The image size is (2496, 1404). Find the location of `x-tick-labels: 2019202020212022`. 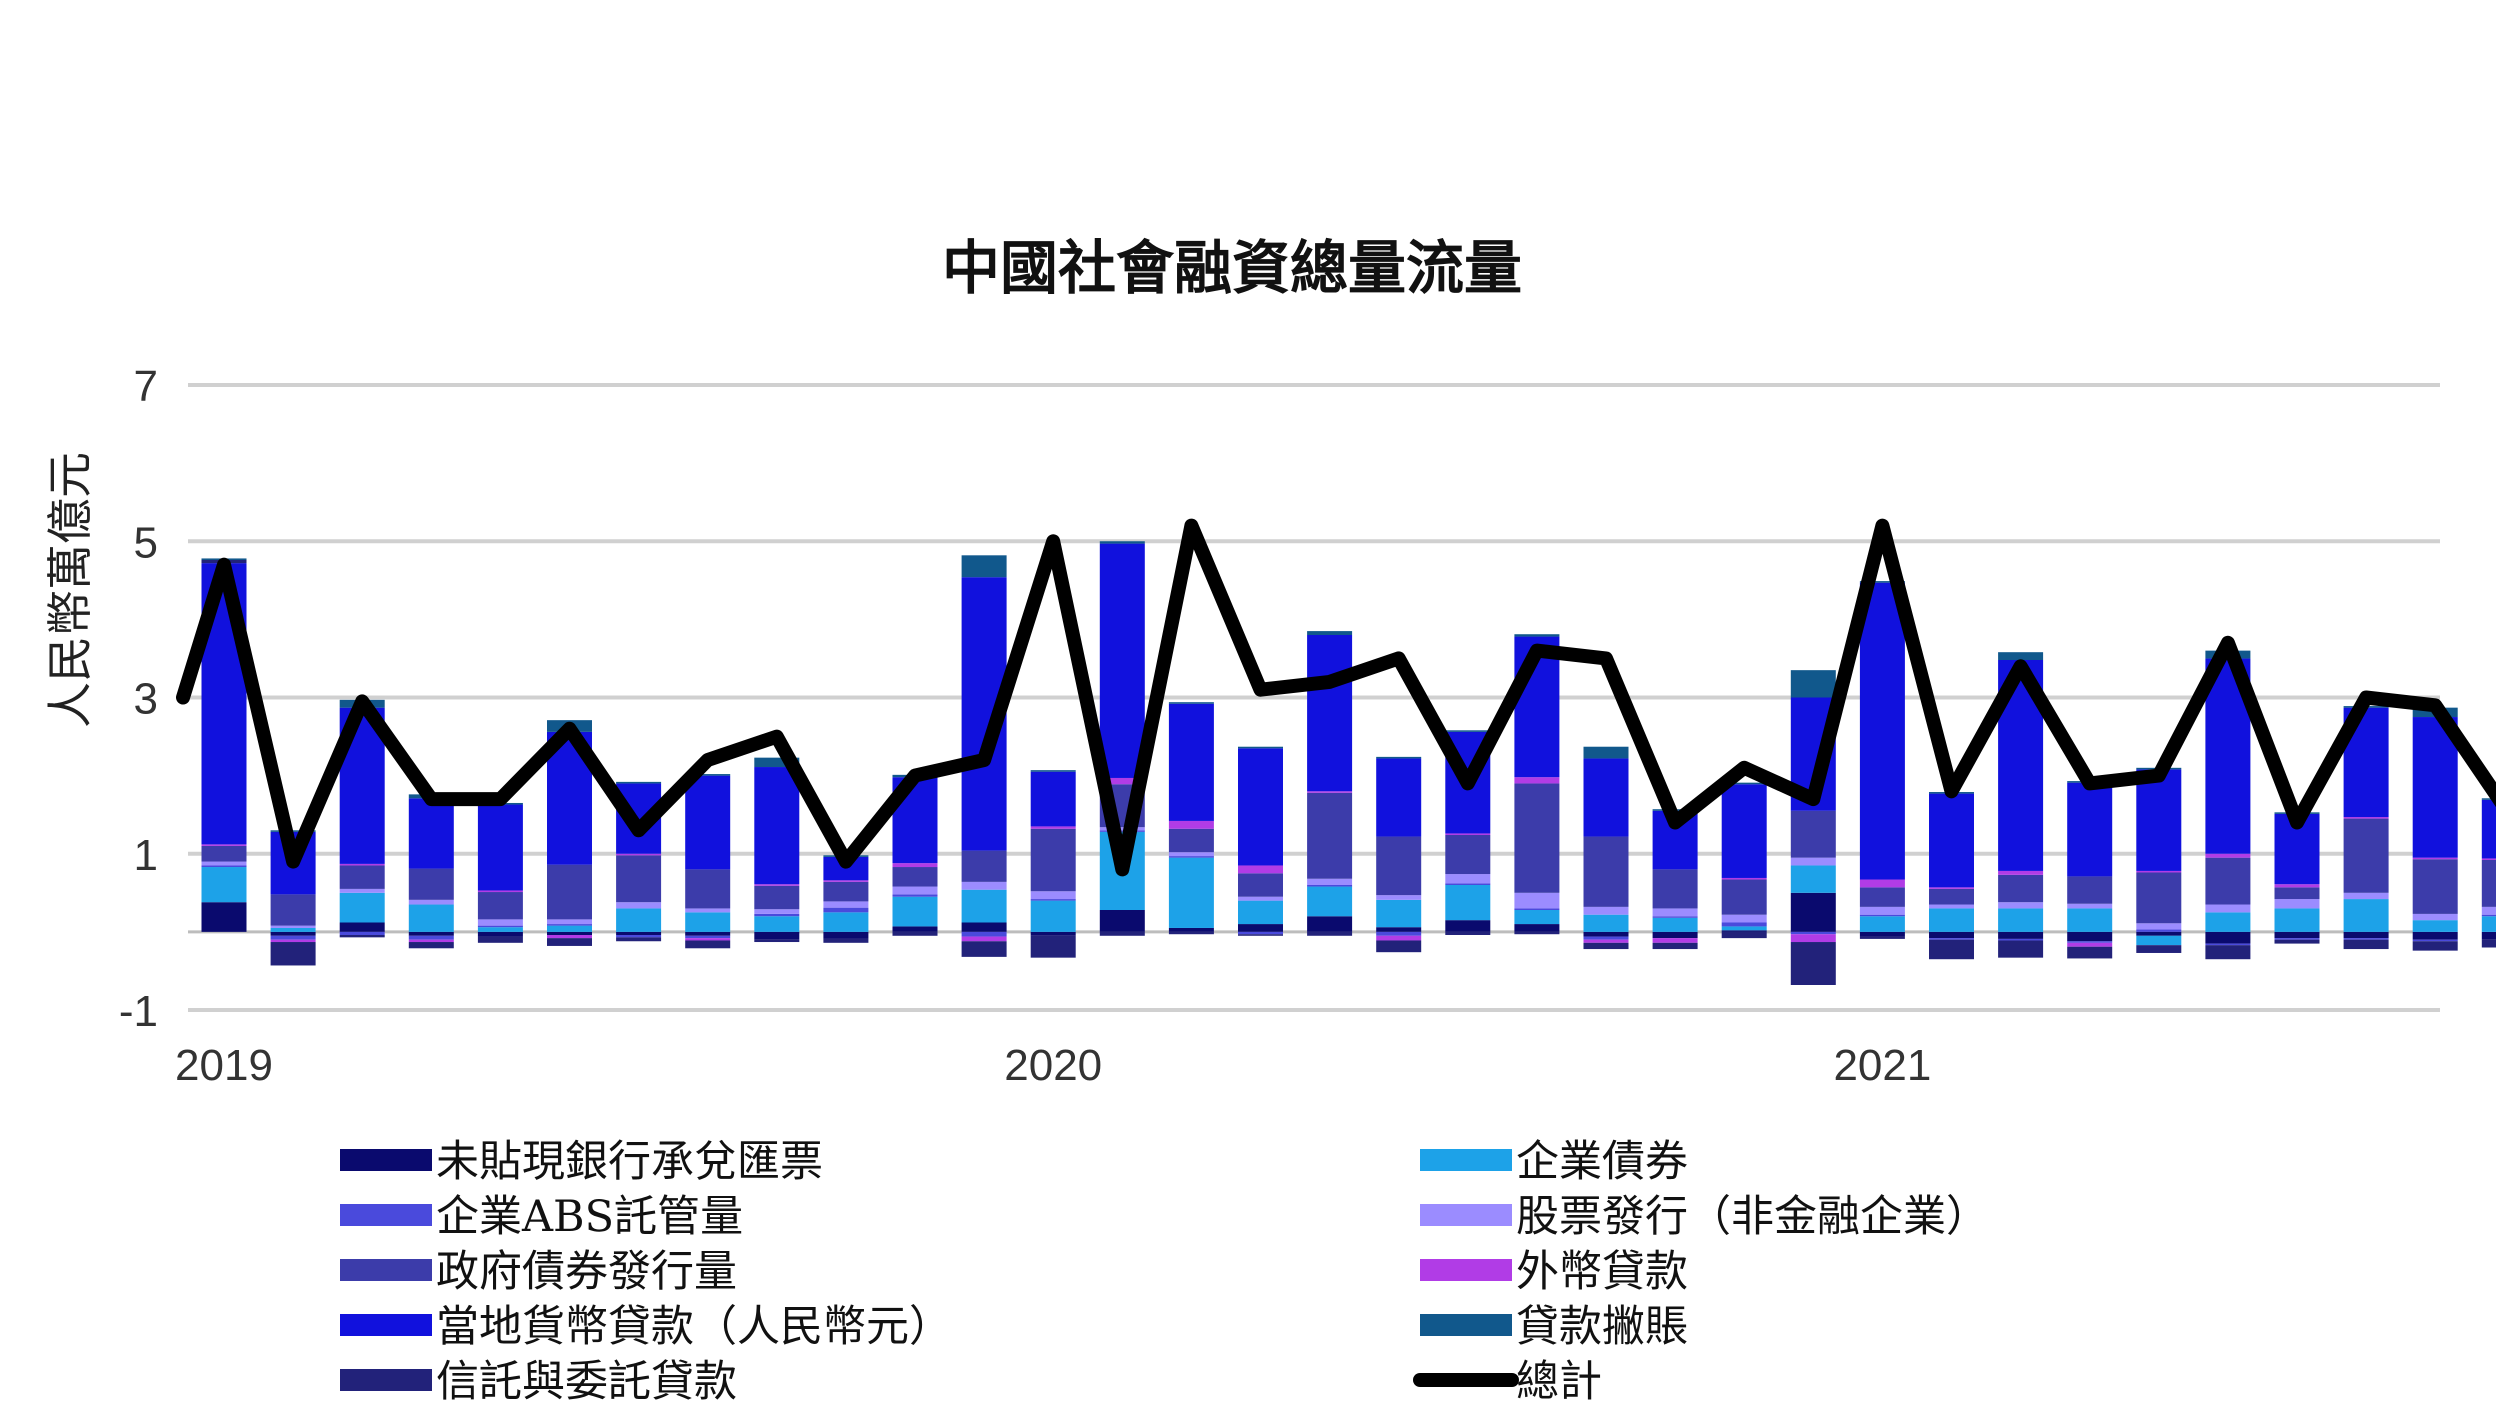

x-tick-labels: 2019202020212022 is located at coordinates (1053, 1065).